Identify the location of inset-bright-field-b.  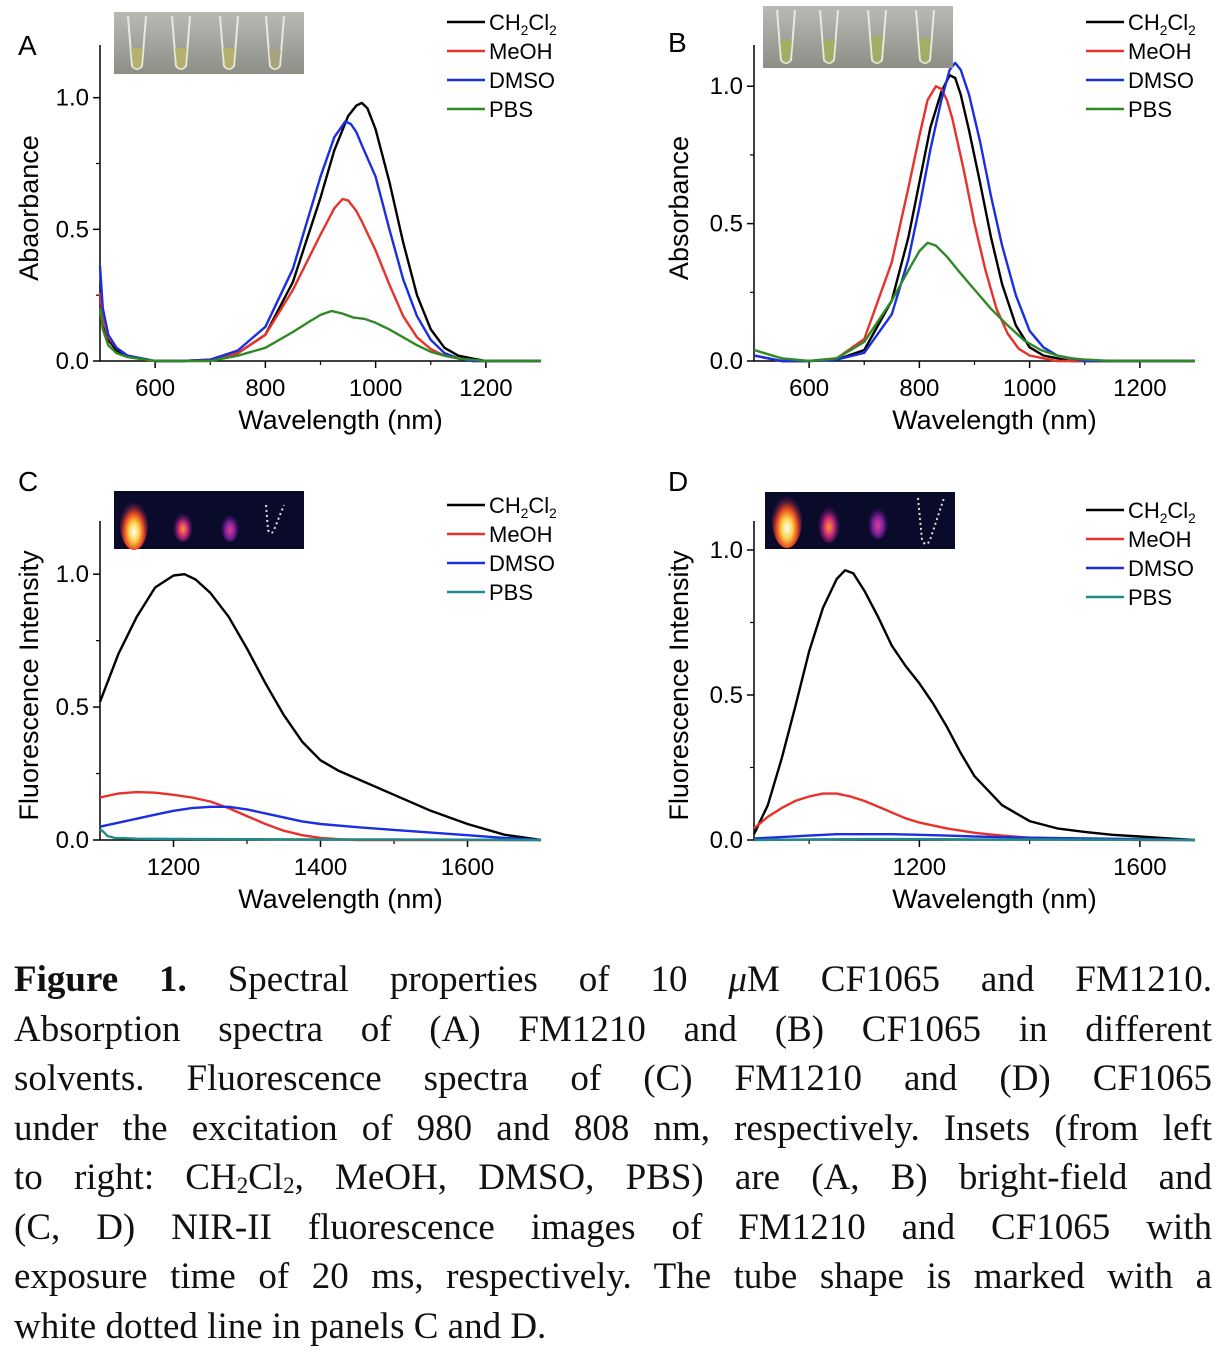
(858, 37).